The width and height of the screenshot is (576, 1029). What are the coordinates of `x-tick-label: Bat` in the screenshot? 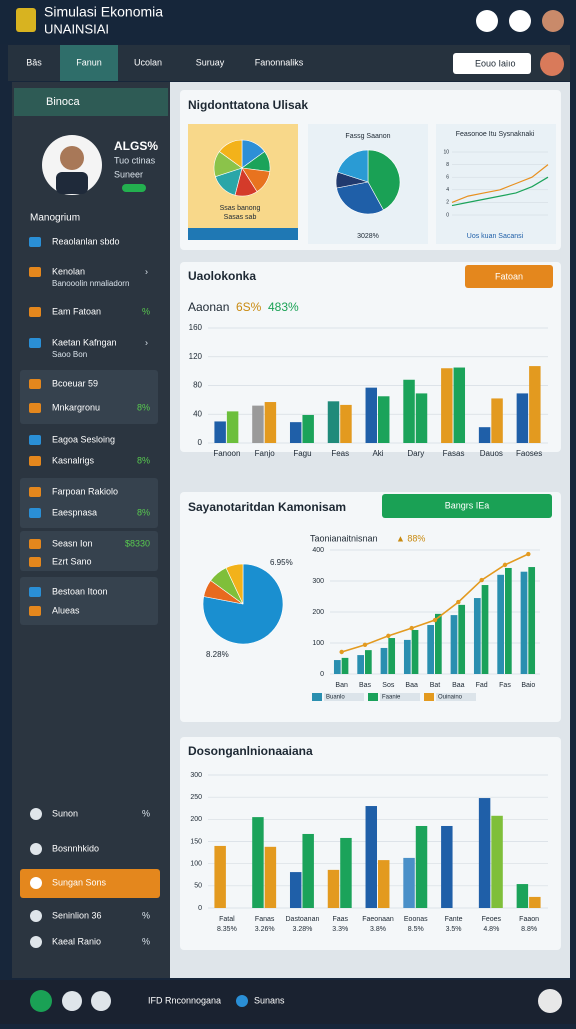 It's located at (435, 685).